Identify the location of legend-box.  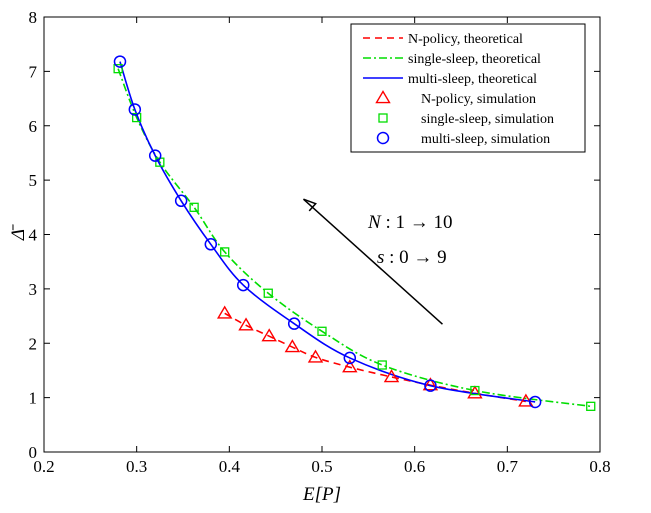
(468, 88).